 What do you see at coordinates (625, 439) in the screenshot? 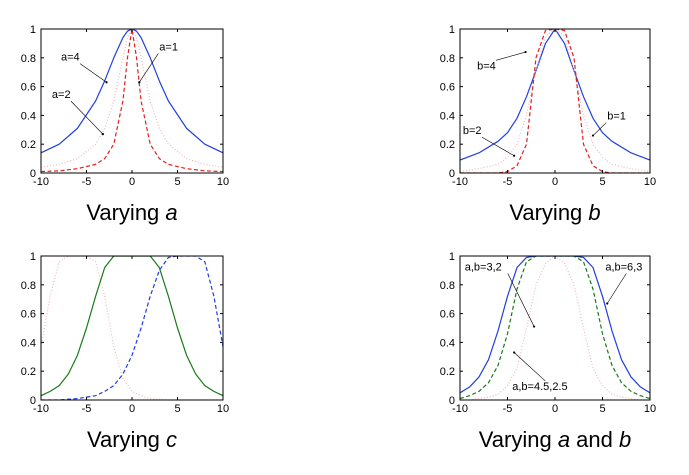
I see `caption-variable-2: b` at bounding box center [625, 439].